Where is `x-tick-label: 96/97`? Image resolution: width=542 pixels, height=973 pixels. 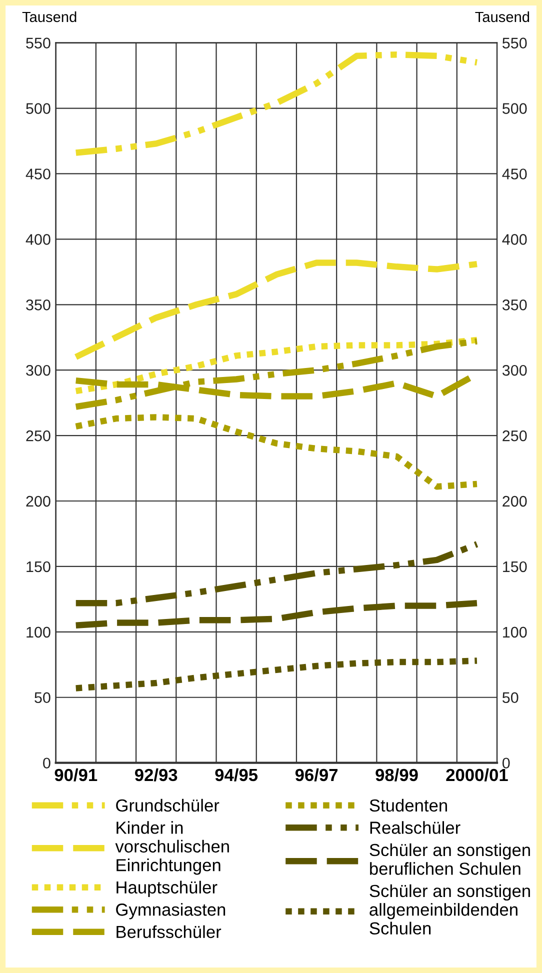 x-tick-label: 96/97 is located at coordinates (316, 775).